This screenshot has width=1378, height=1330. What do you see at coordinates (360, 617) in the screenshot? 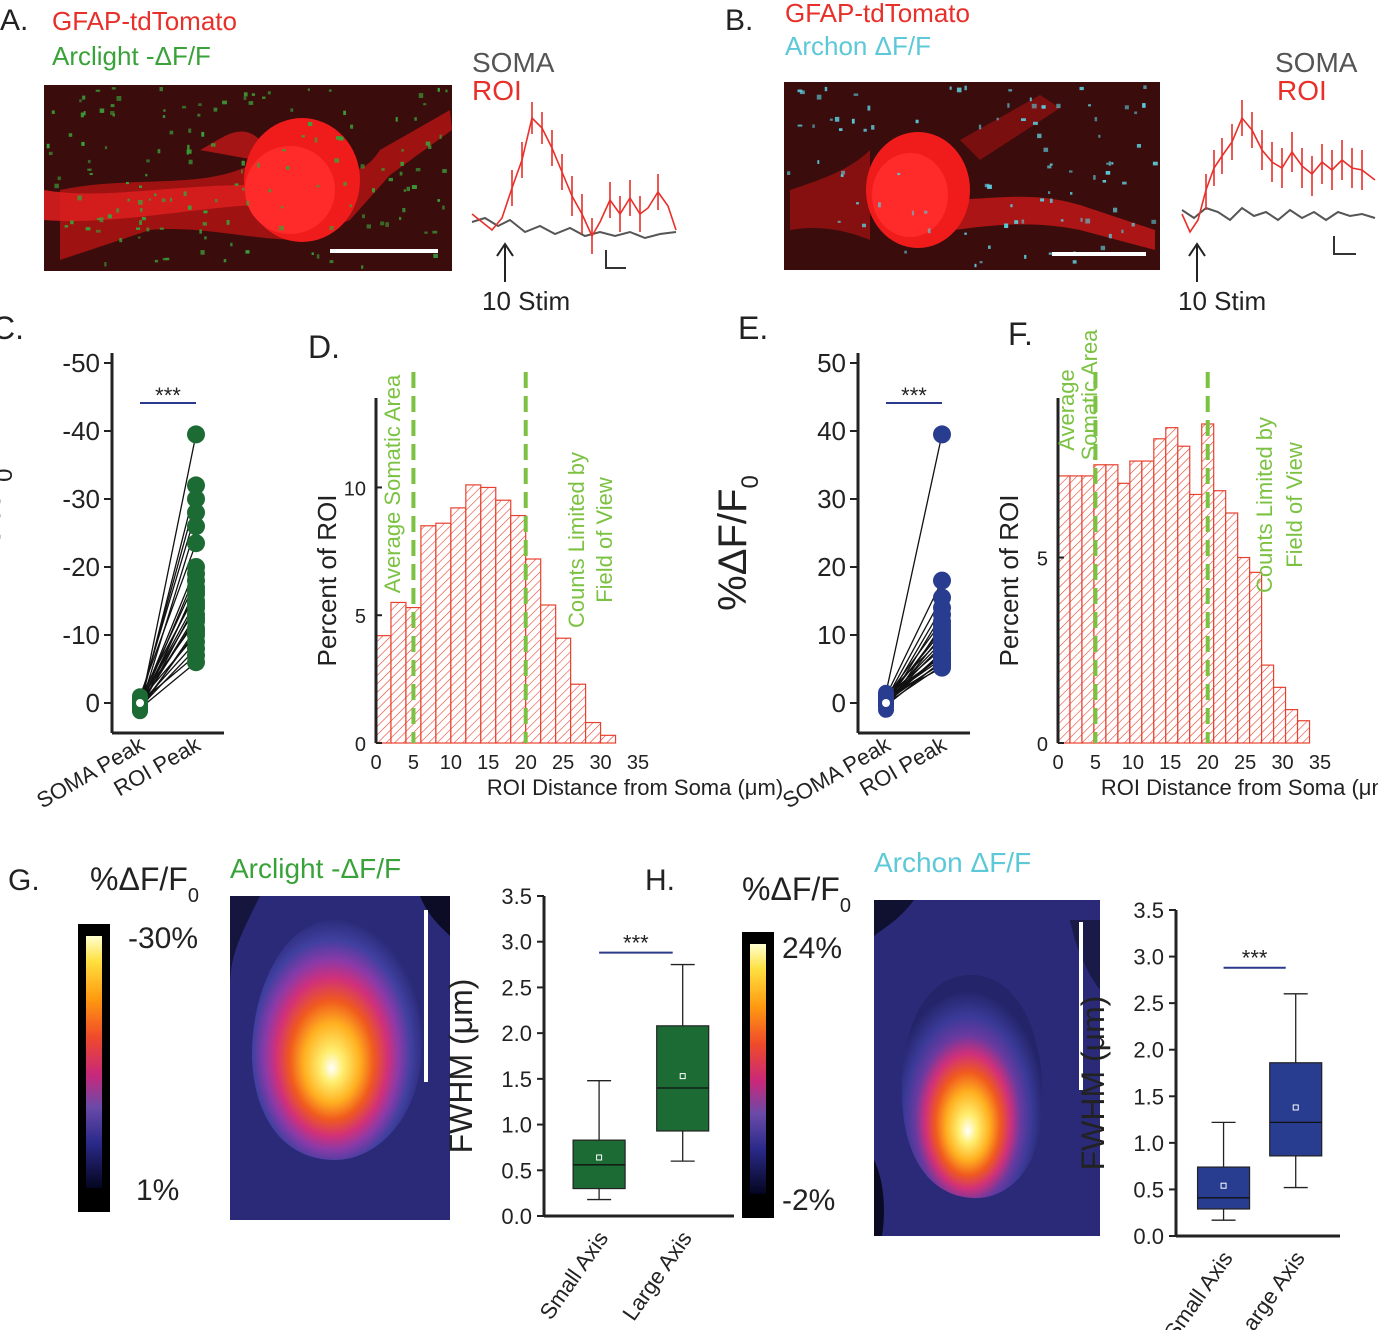
I see `y-tick-label: 5` at bounding box center [360, 617].